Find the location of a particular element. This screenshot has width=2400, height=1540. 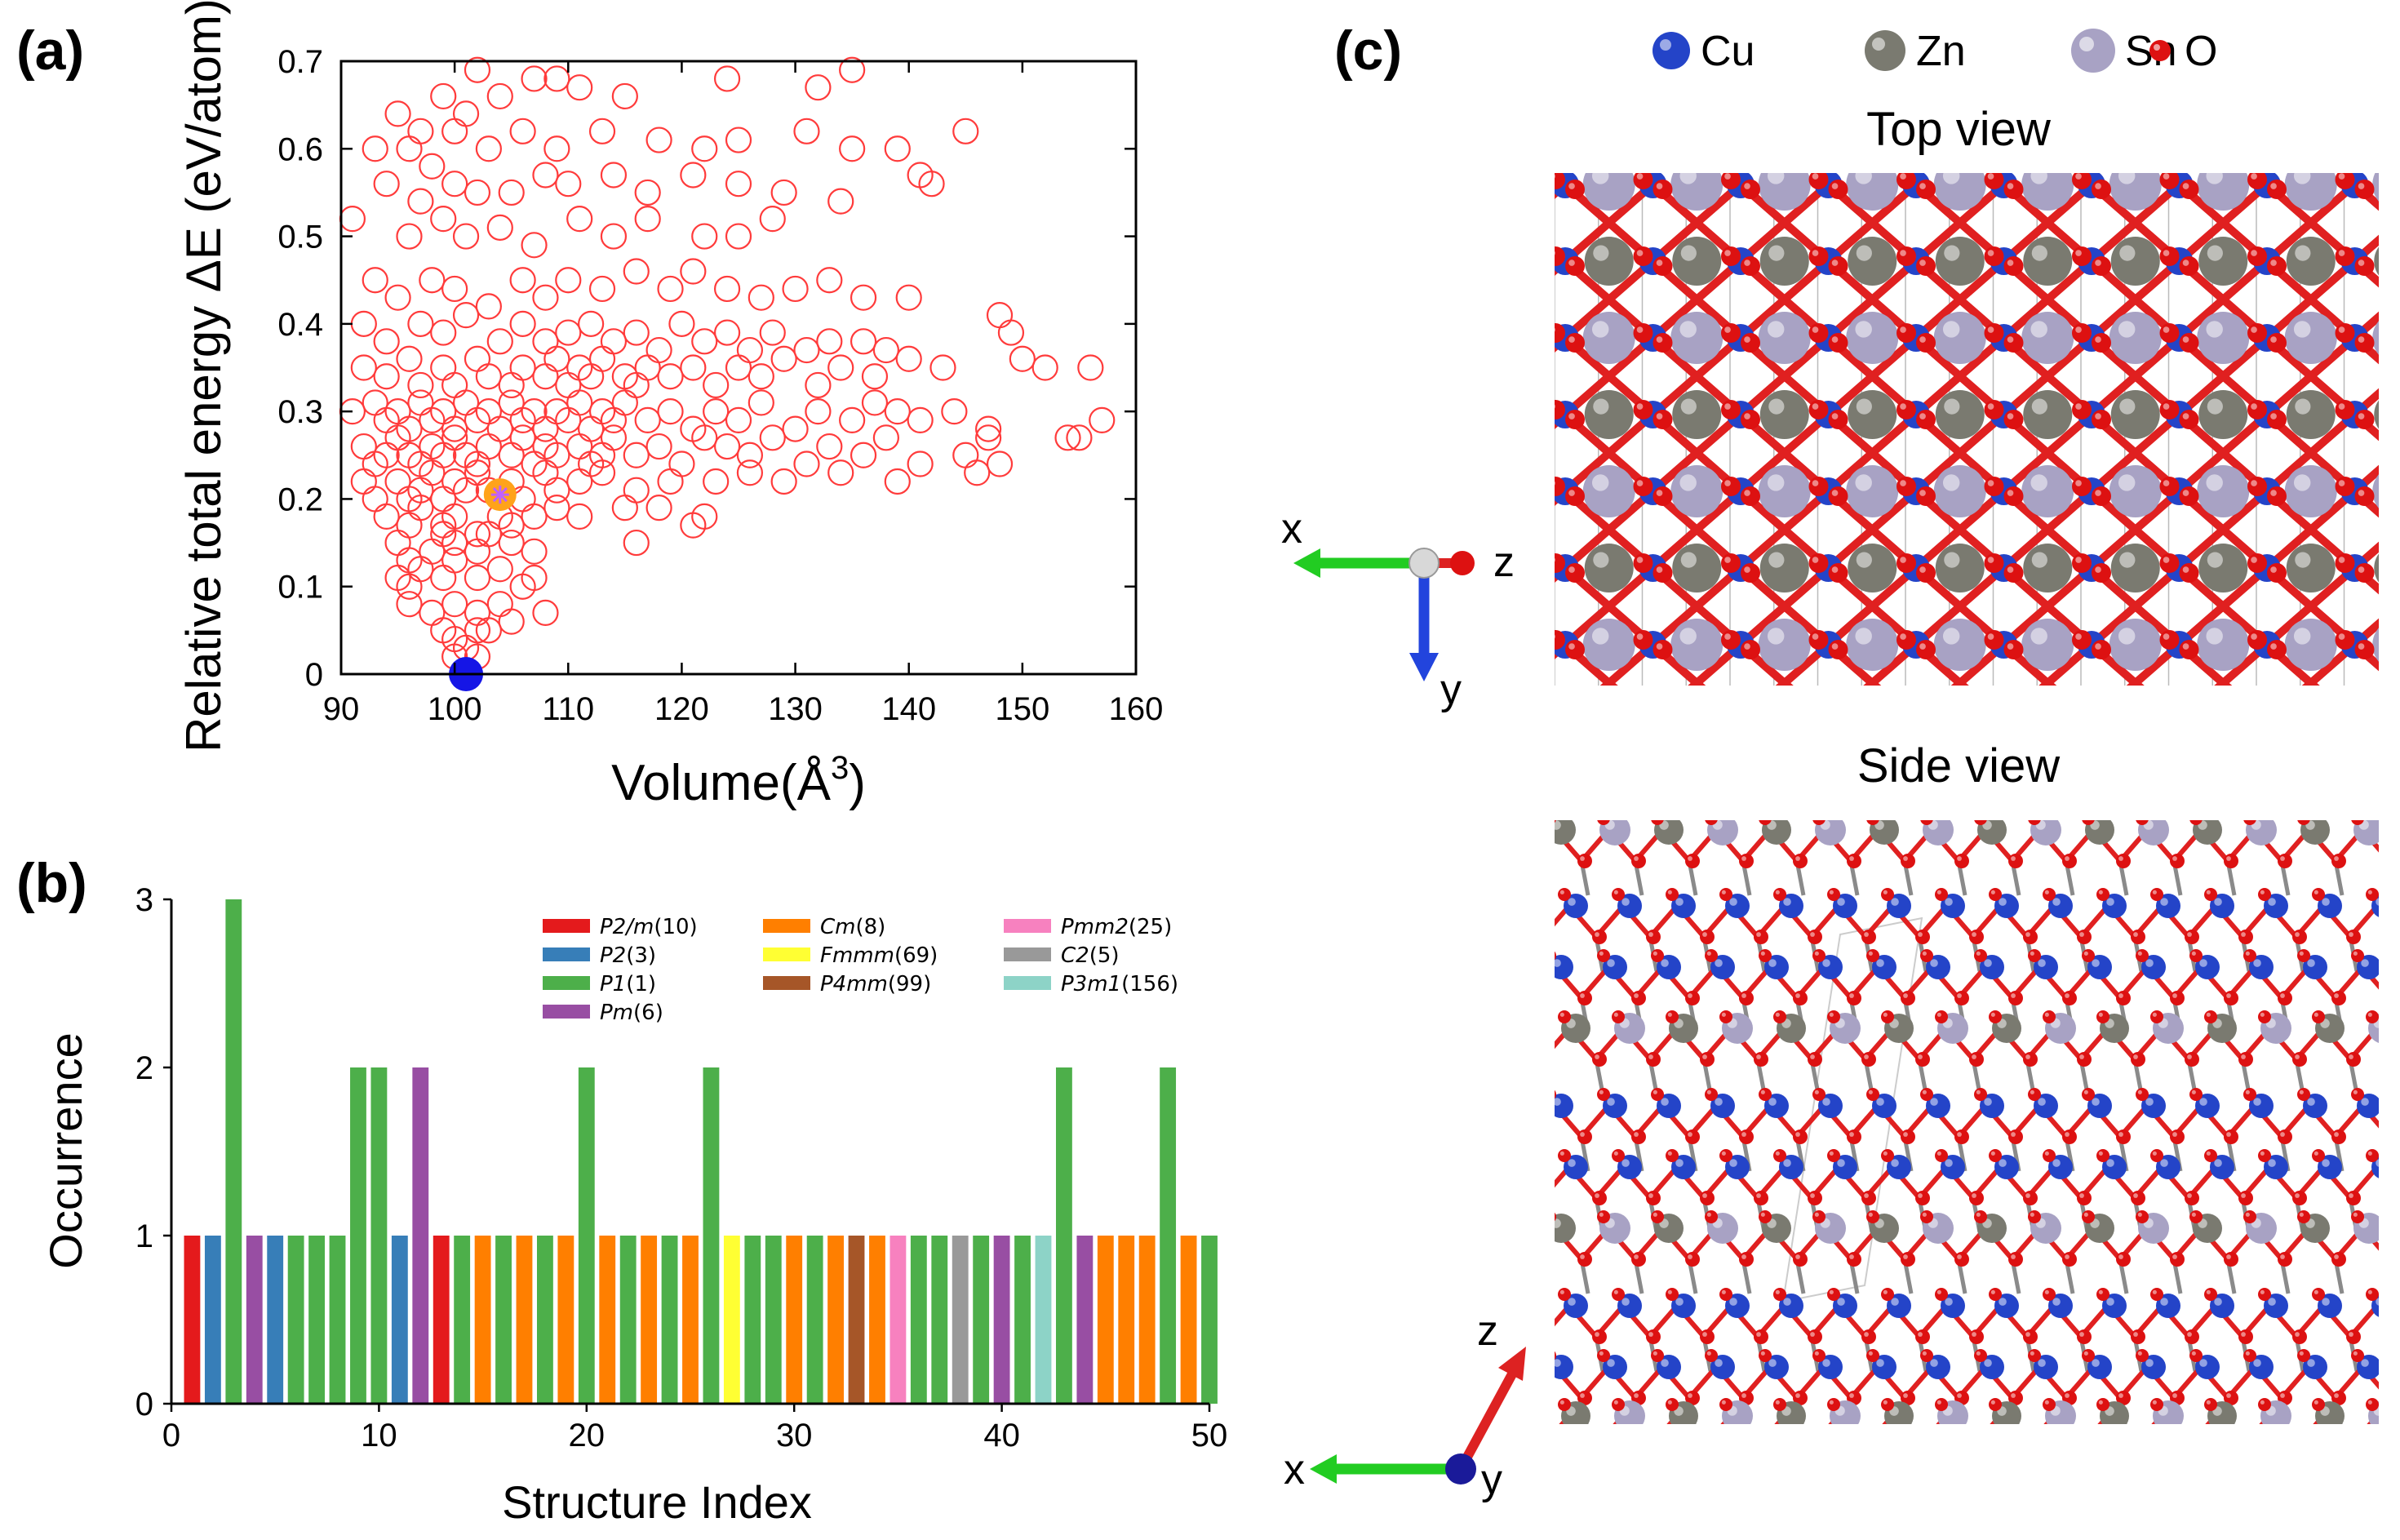

legend-swatch is located at coordinates (566, 954).